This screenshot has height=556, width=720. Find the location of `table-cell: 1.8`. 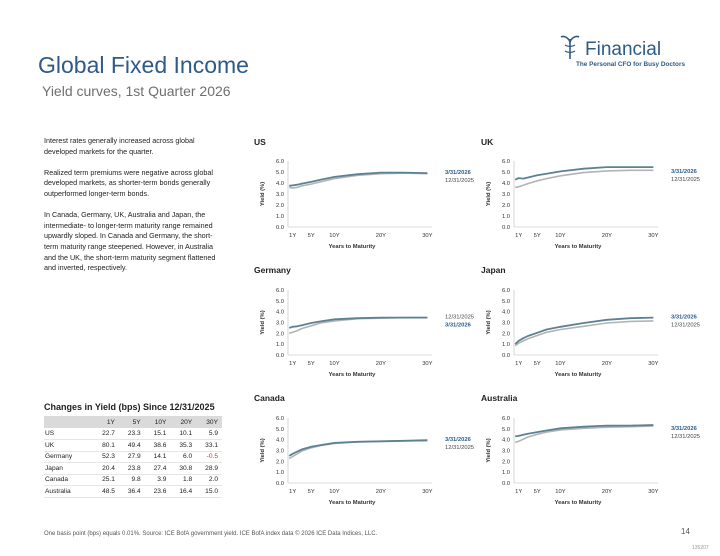

table-cell: 1.8 is located at coordinates (183, 480).